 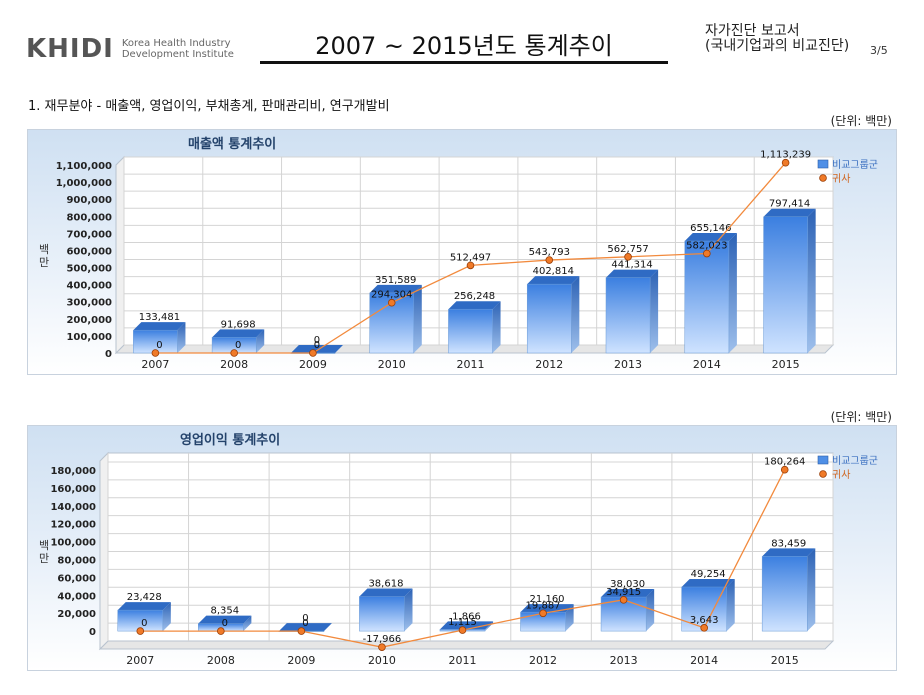 I want to click on bar-value-label: 38,618, so click(x=385, y=584).